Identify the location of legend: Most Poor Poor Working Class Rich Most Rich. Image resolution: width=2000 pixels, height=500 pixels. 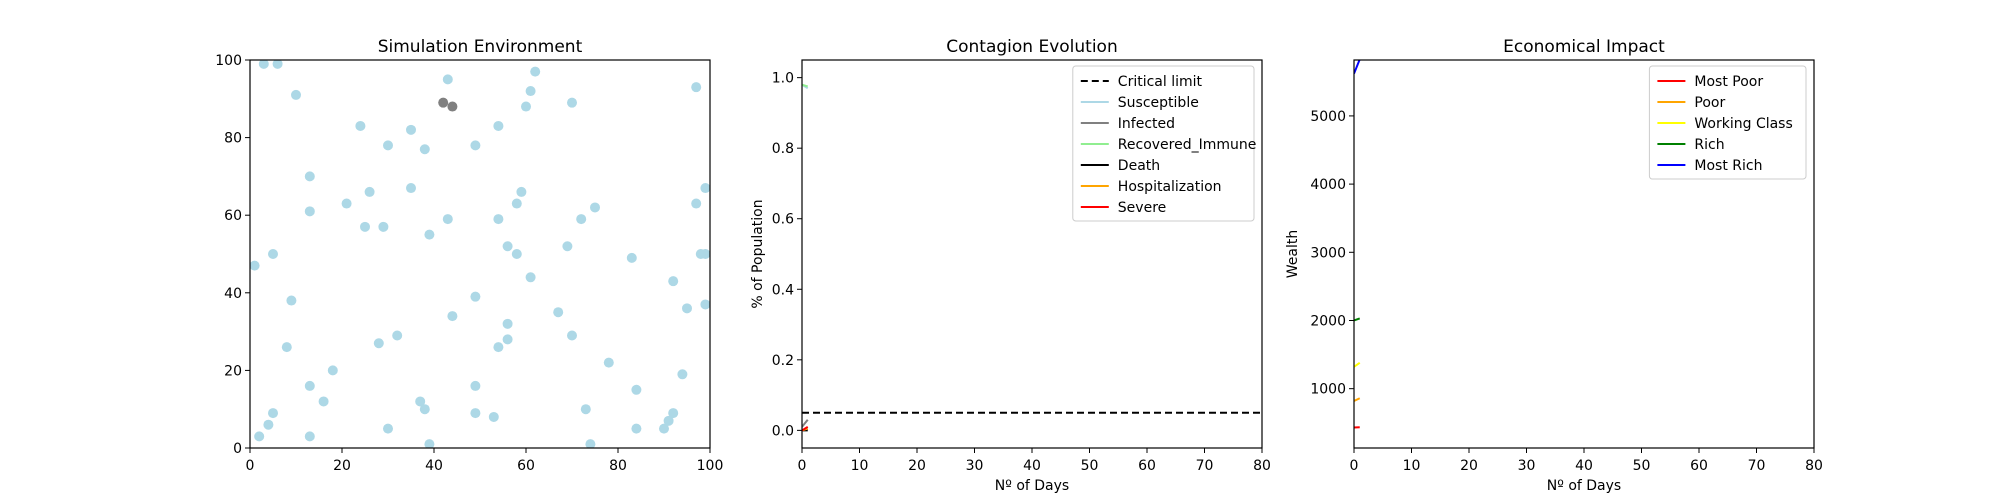
(1727, 122).